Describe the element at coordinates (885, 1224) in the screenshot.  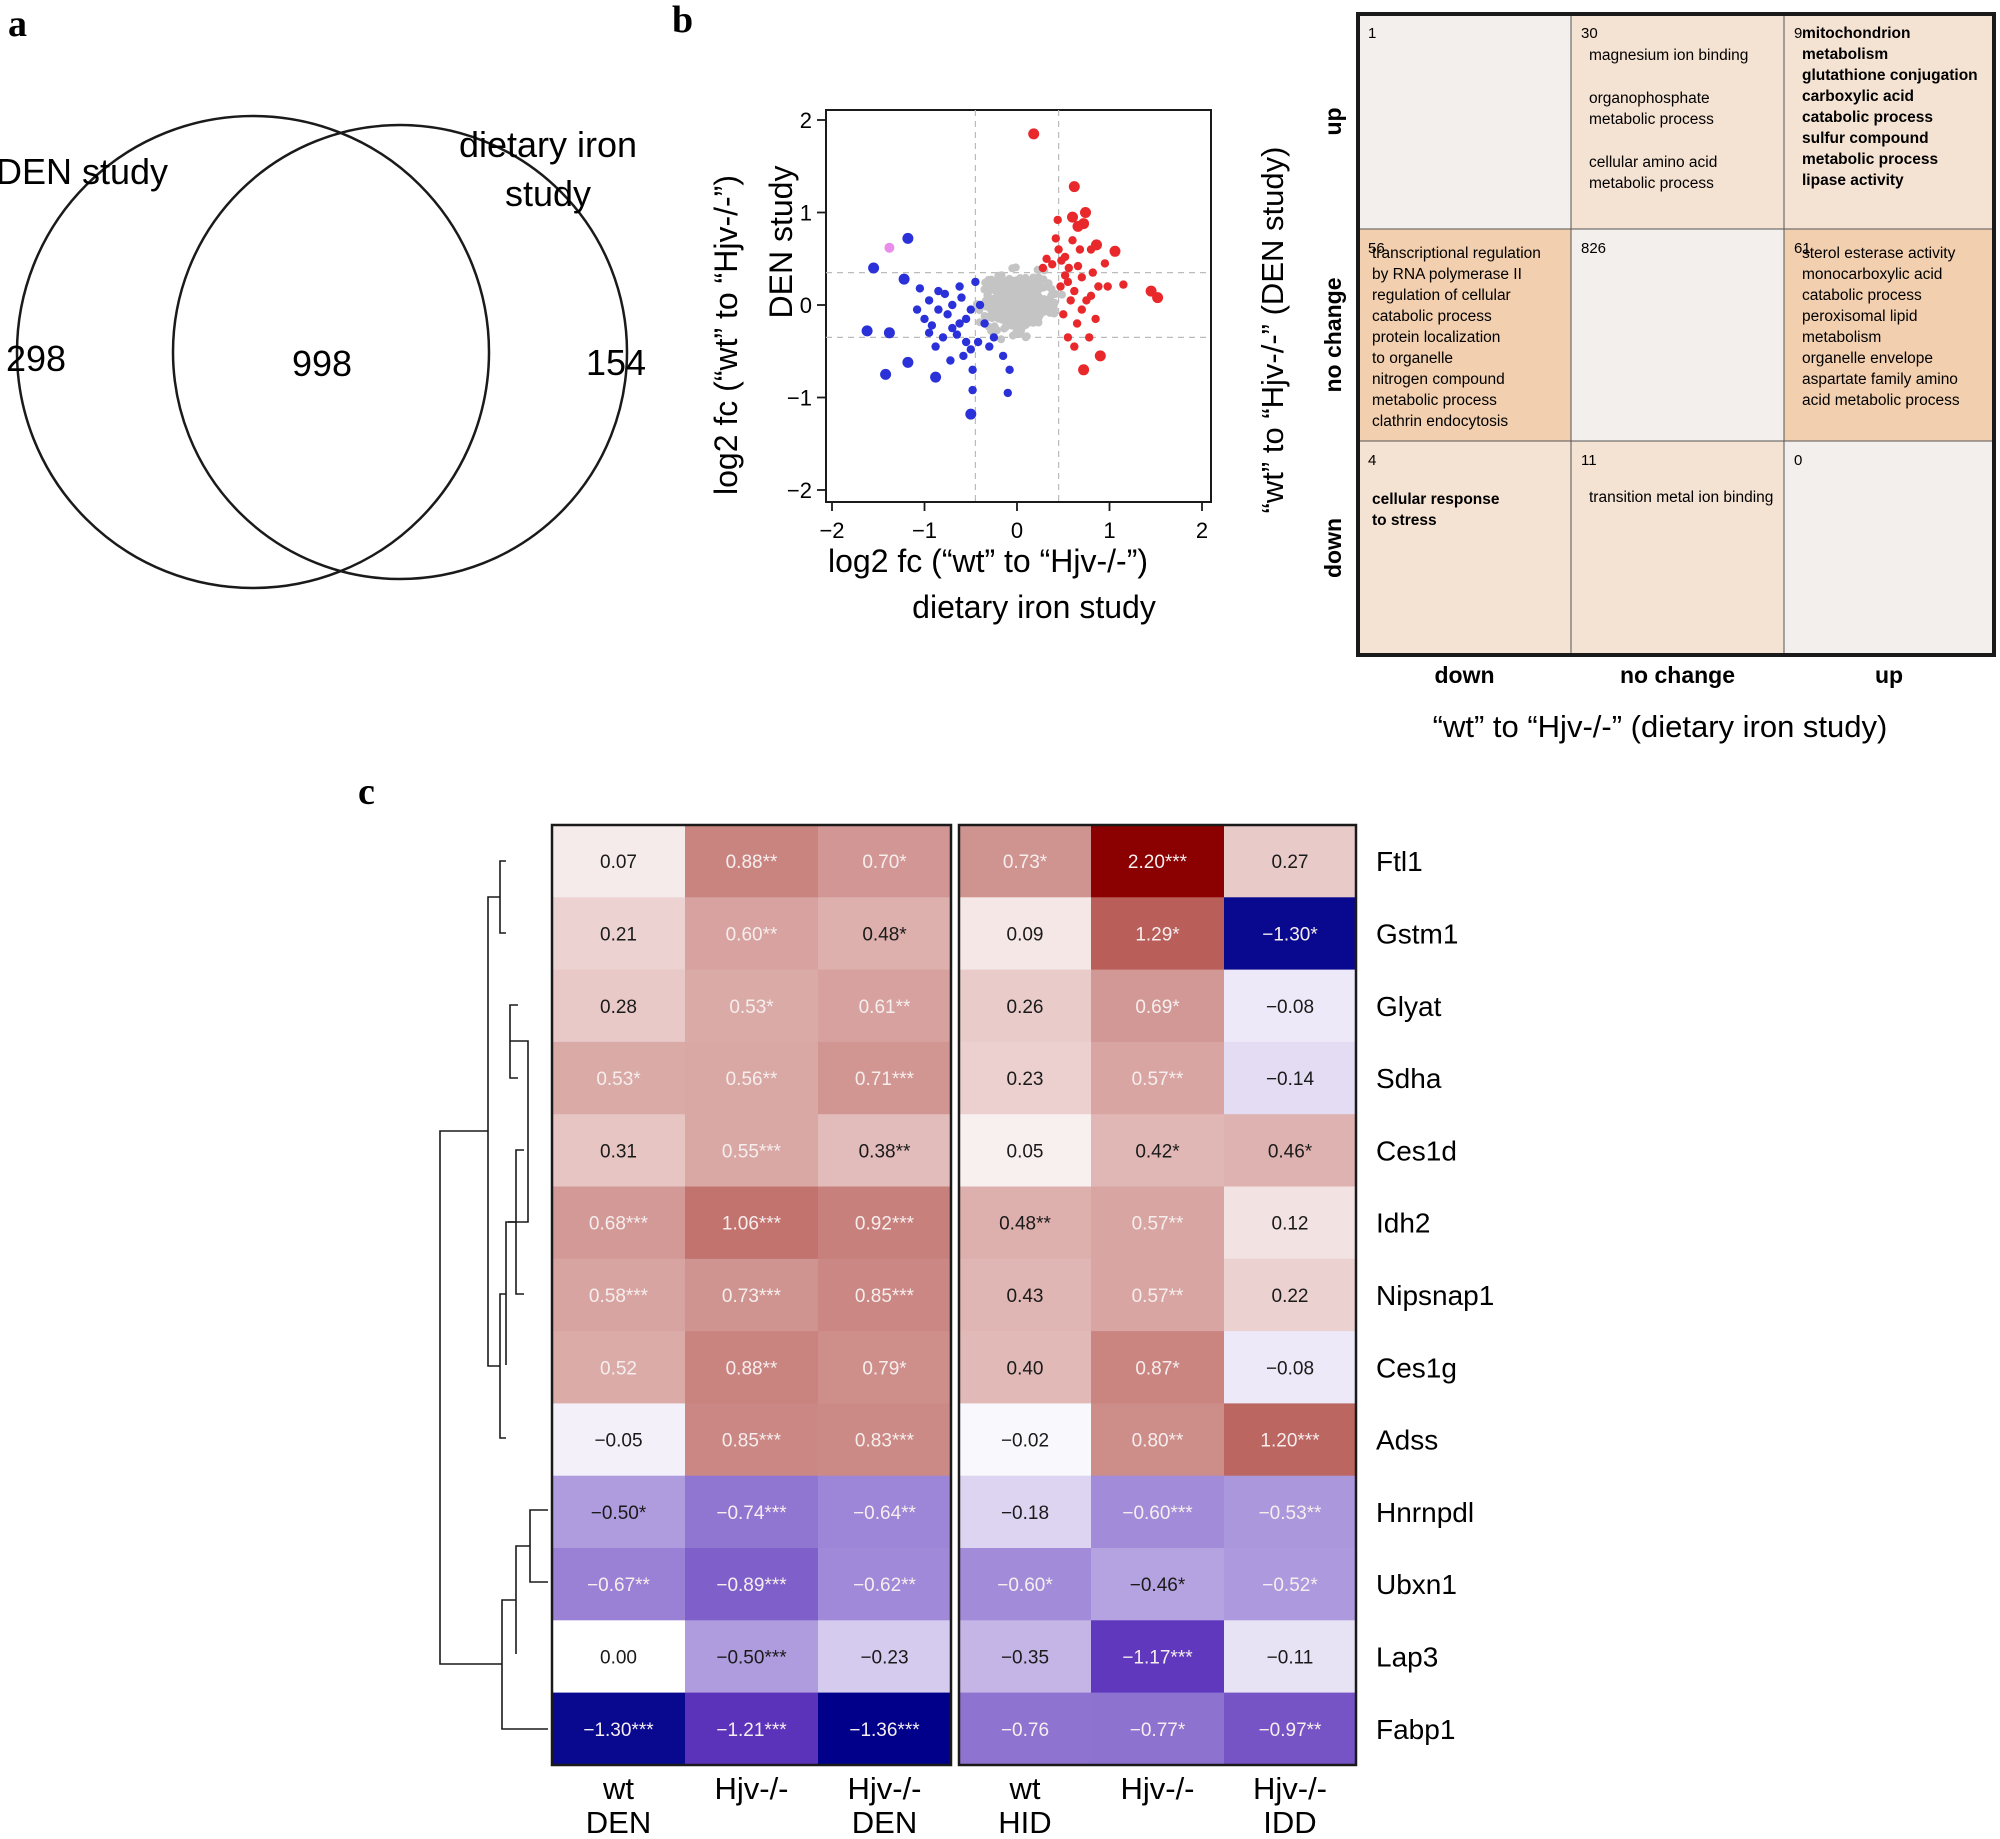
I see `heatmap-value-label: 0.92***` at that location.